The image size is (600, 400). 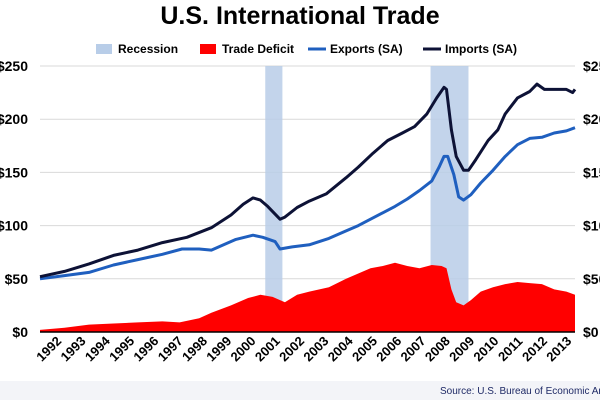 What do you see at coordinates (98, 349) in the screenshot?
I see `x-tick-label: 1994` at bounding box center [98, 349].